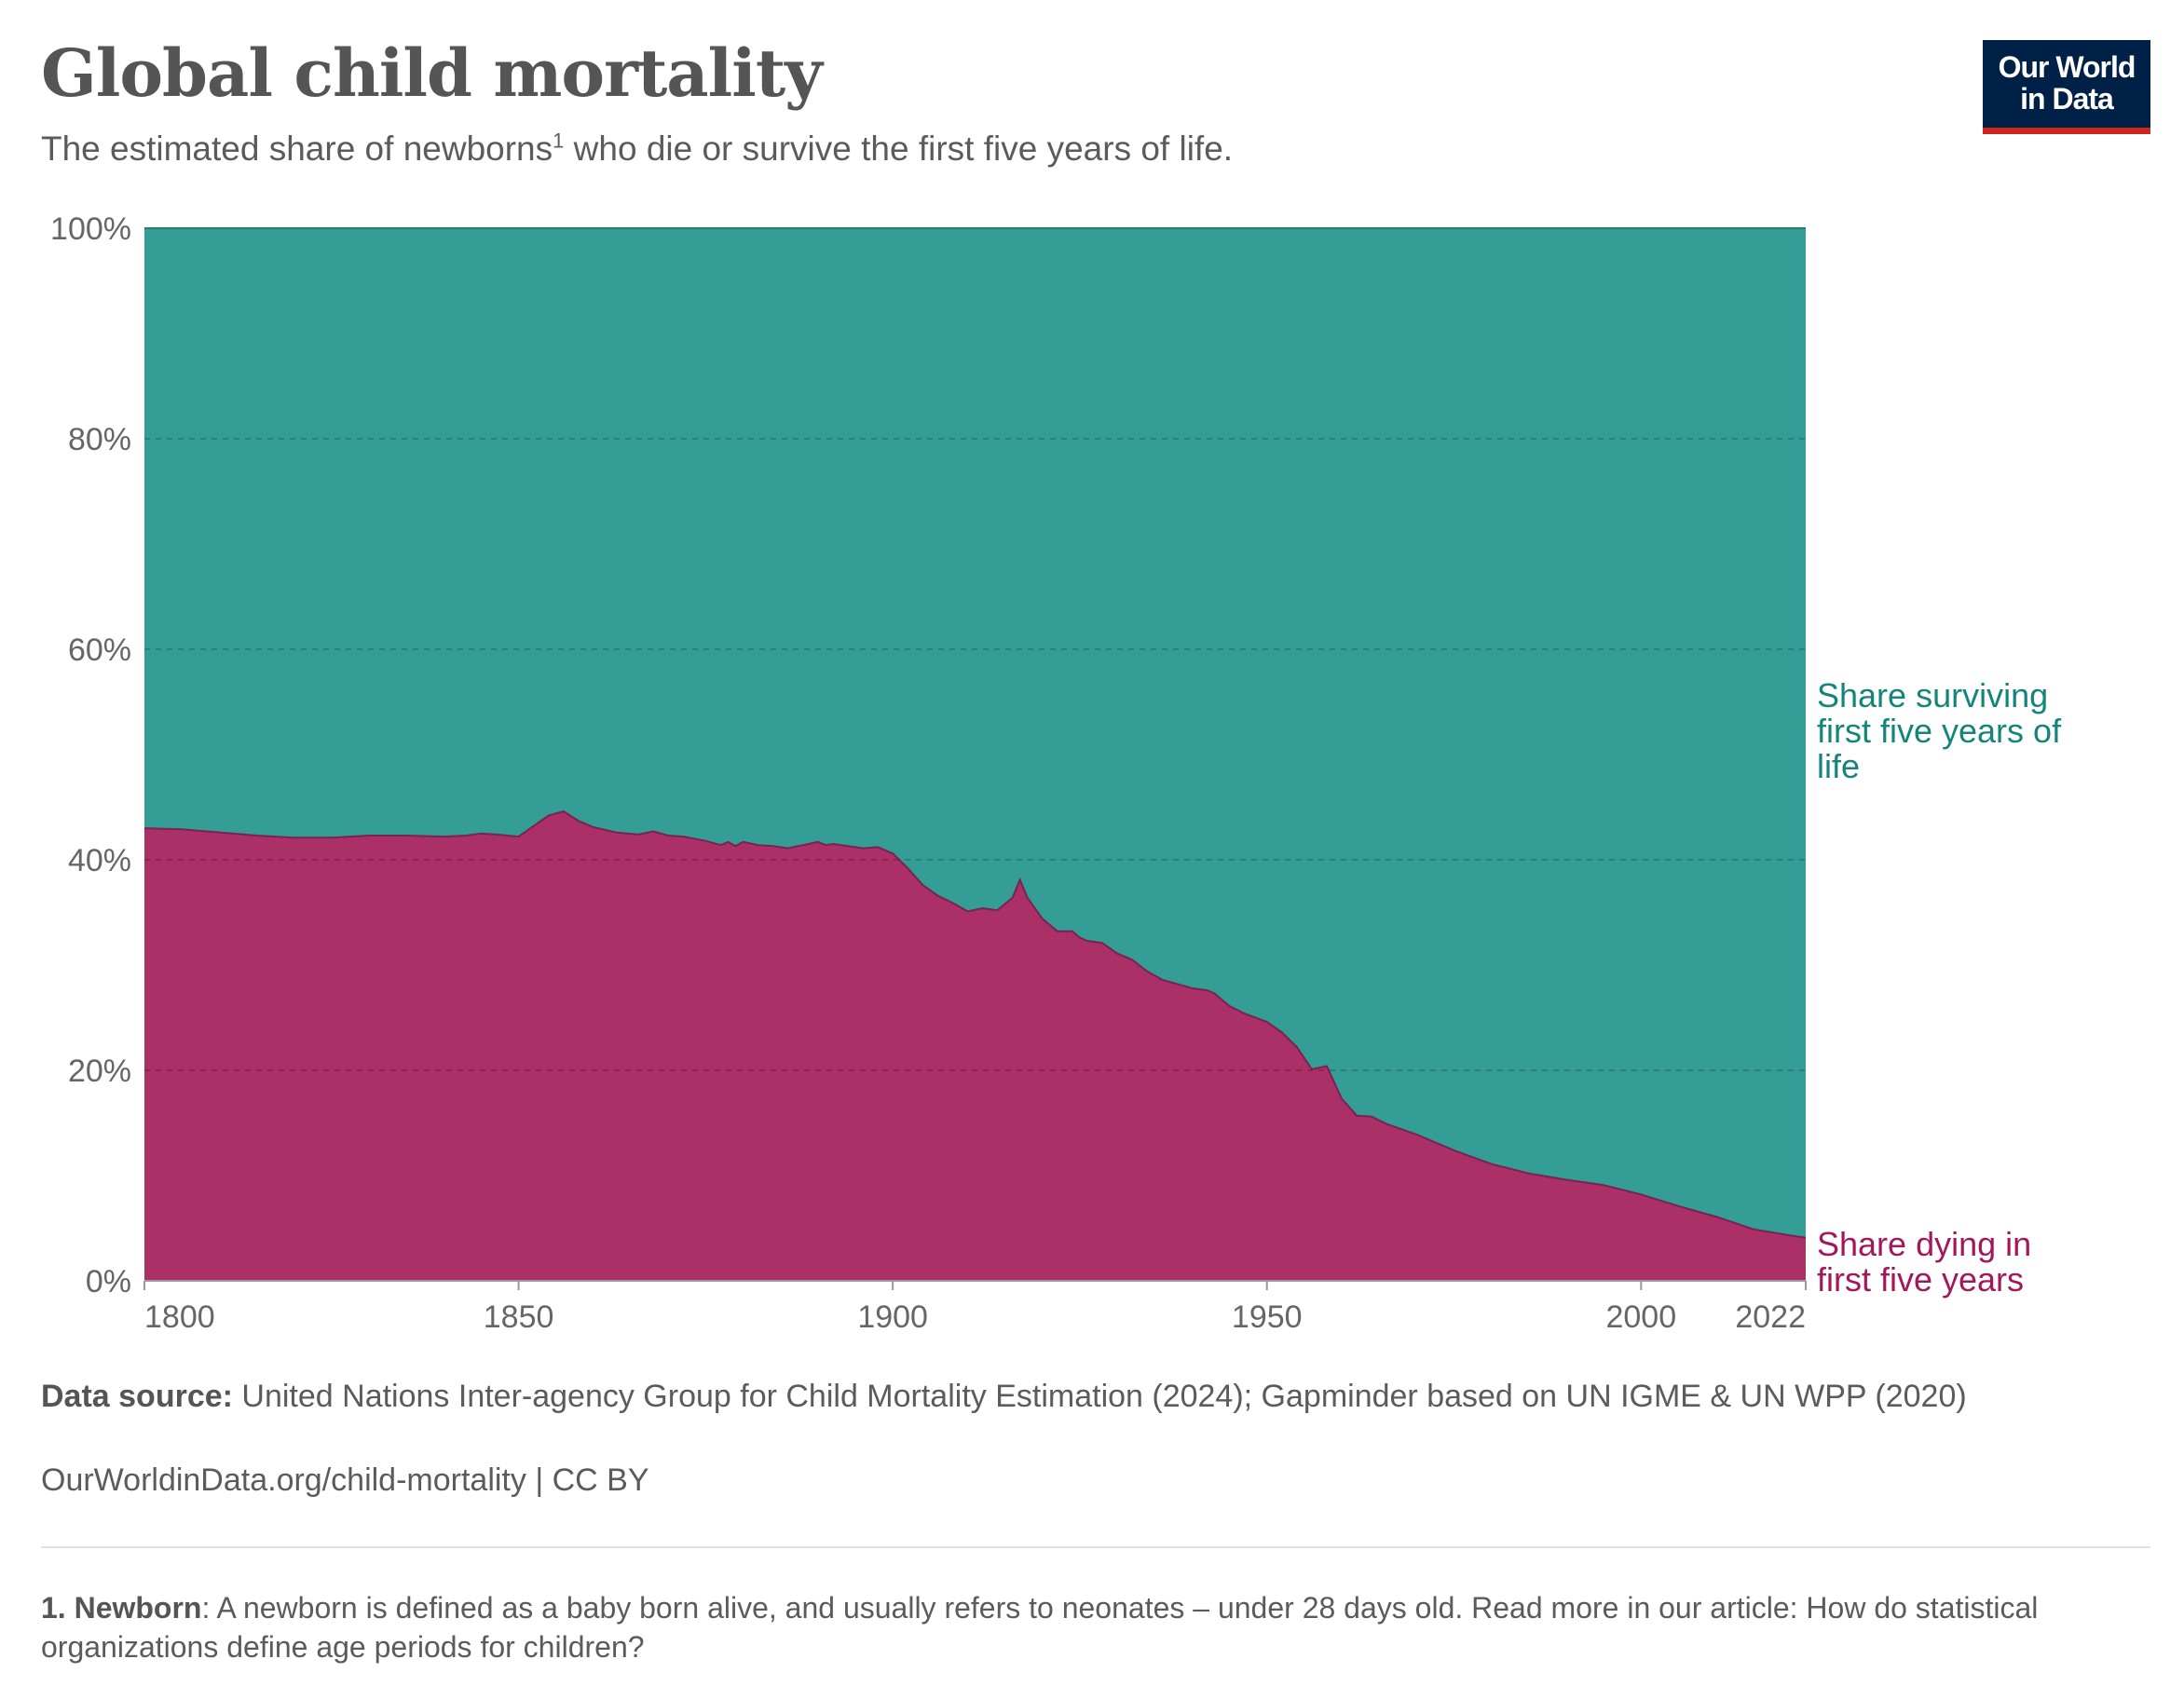  I want to click on chart-title: Global child mortality, so click(432, 73).